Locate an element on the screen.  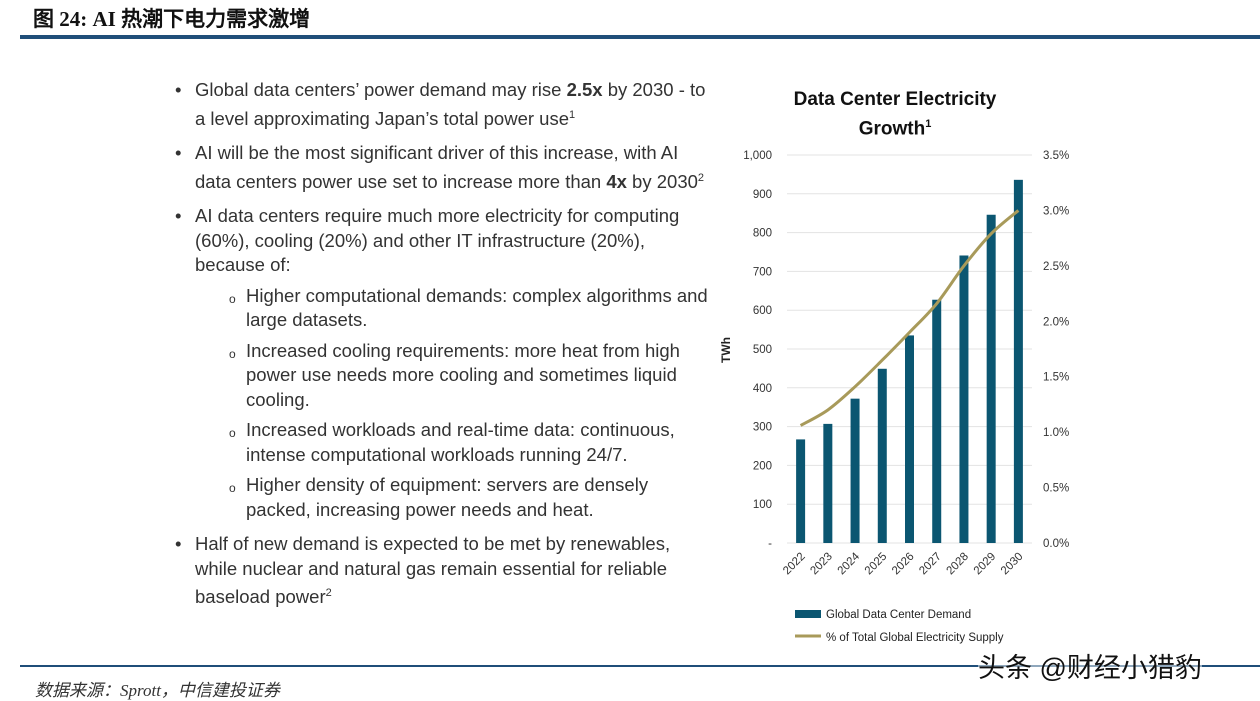
legend-bar-swatch is located at coordinates (808, 614).